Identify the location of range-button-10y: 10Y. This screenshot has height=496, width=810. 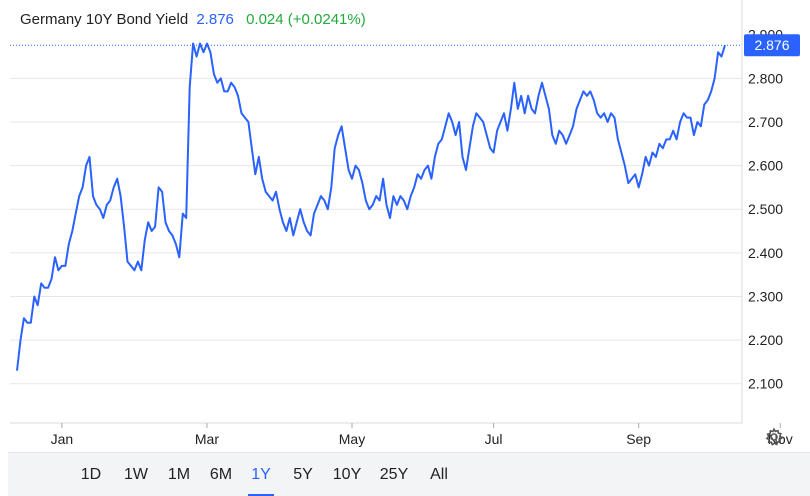
(347, 474).